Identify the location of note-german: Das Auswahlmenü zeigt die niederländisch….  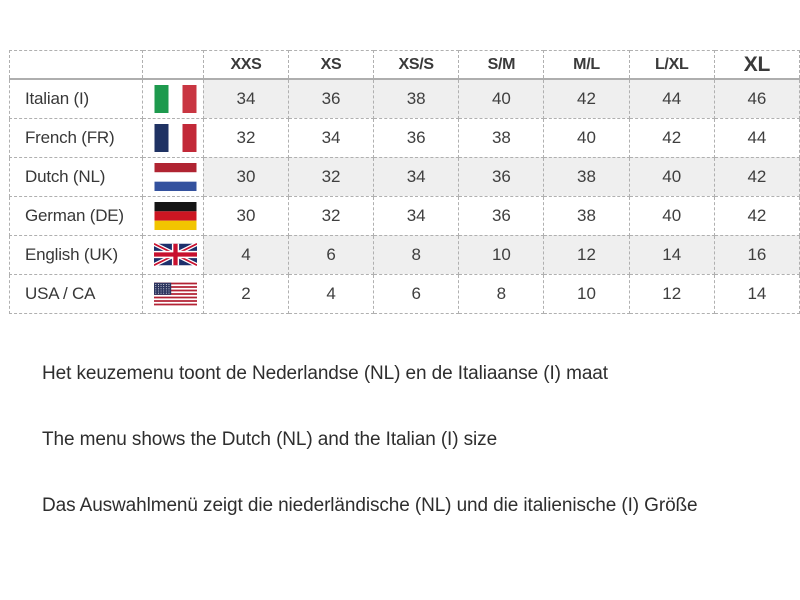
(370, 505).